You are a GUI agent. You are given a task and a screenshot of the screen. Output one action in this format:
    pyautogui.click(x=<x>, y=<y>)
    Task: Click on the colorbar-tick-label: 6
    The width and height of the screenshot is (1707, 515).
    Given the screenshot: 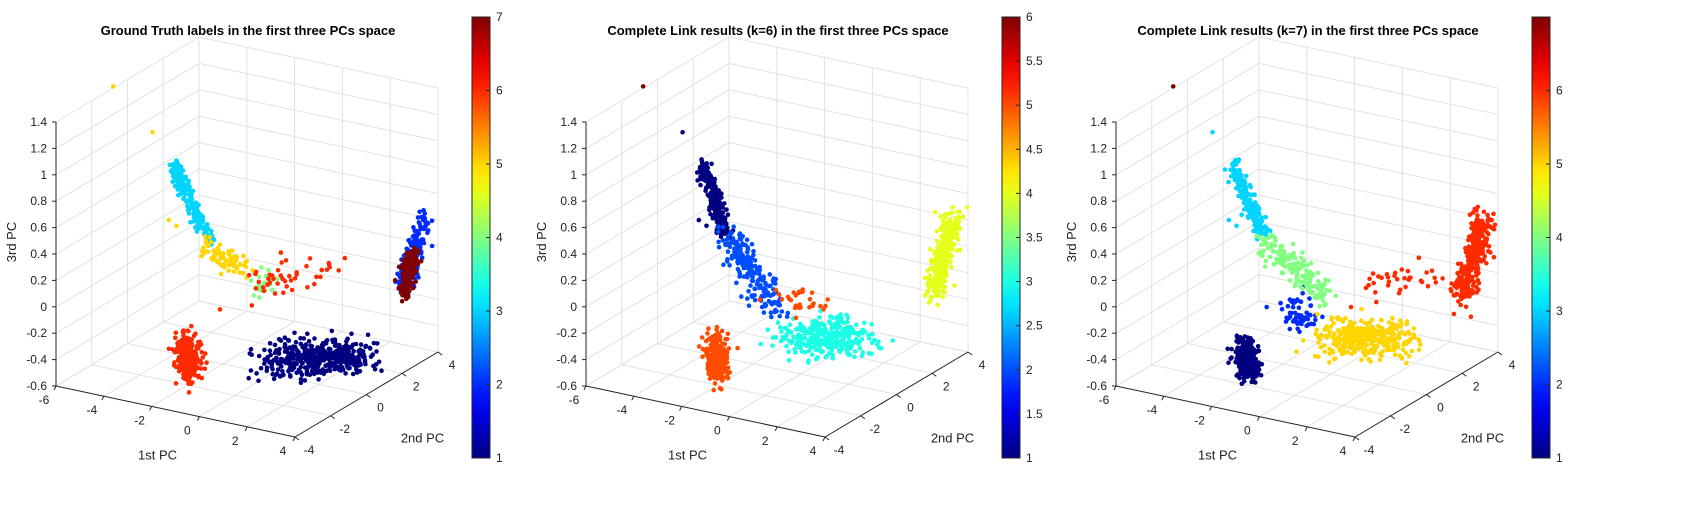 What is the action you would take?
    pyautogui.click(x=1559, y=91)
    